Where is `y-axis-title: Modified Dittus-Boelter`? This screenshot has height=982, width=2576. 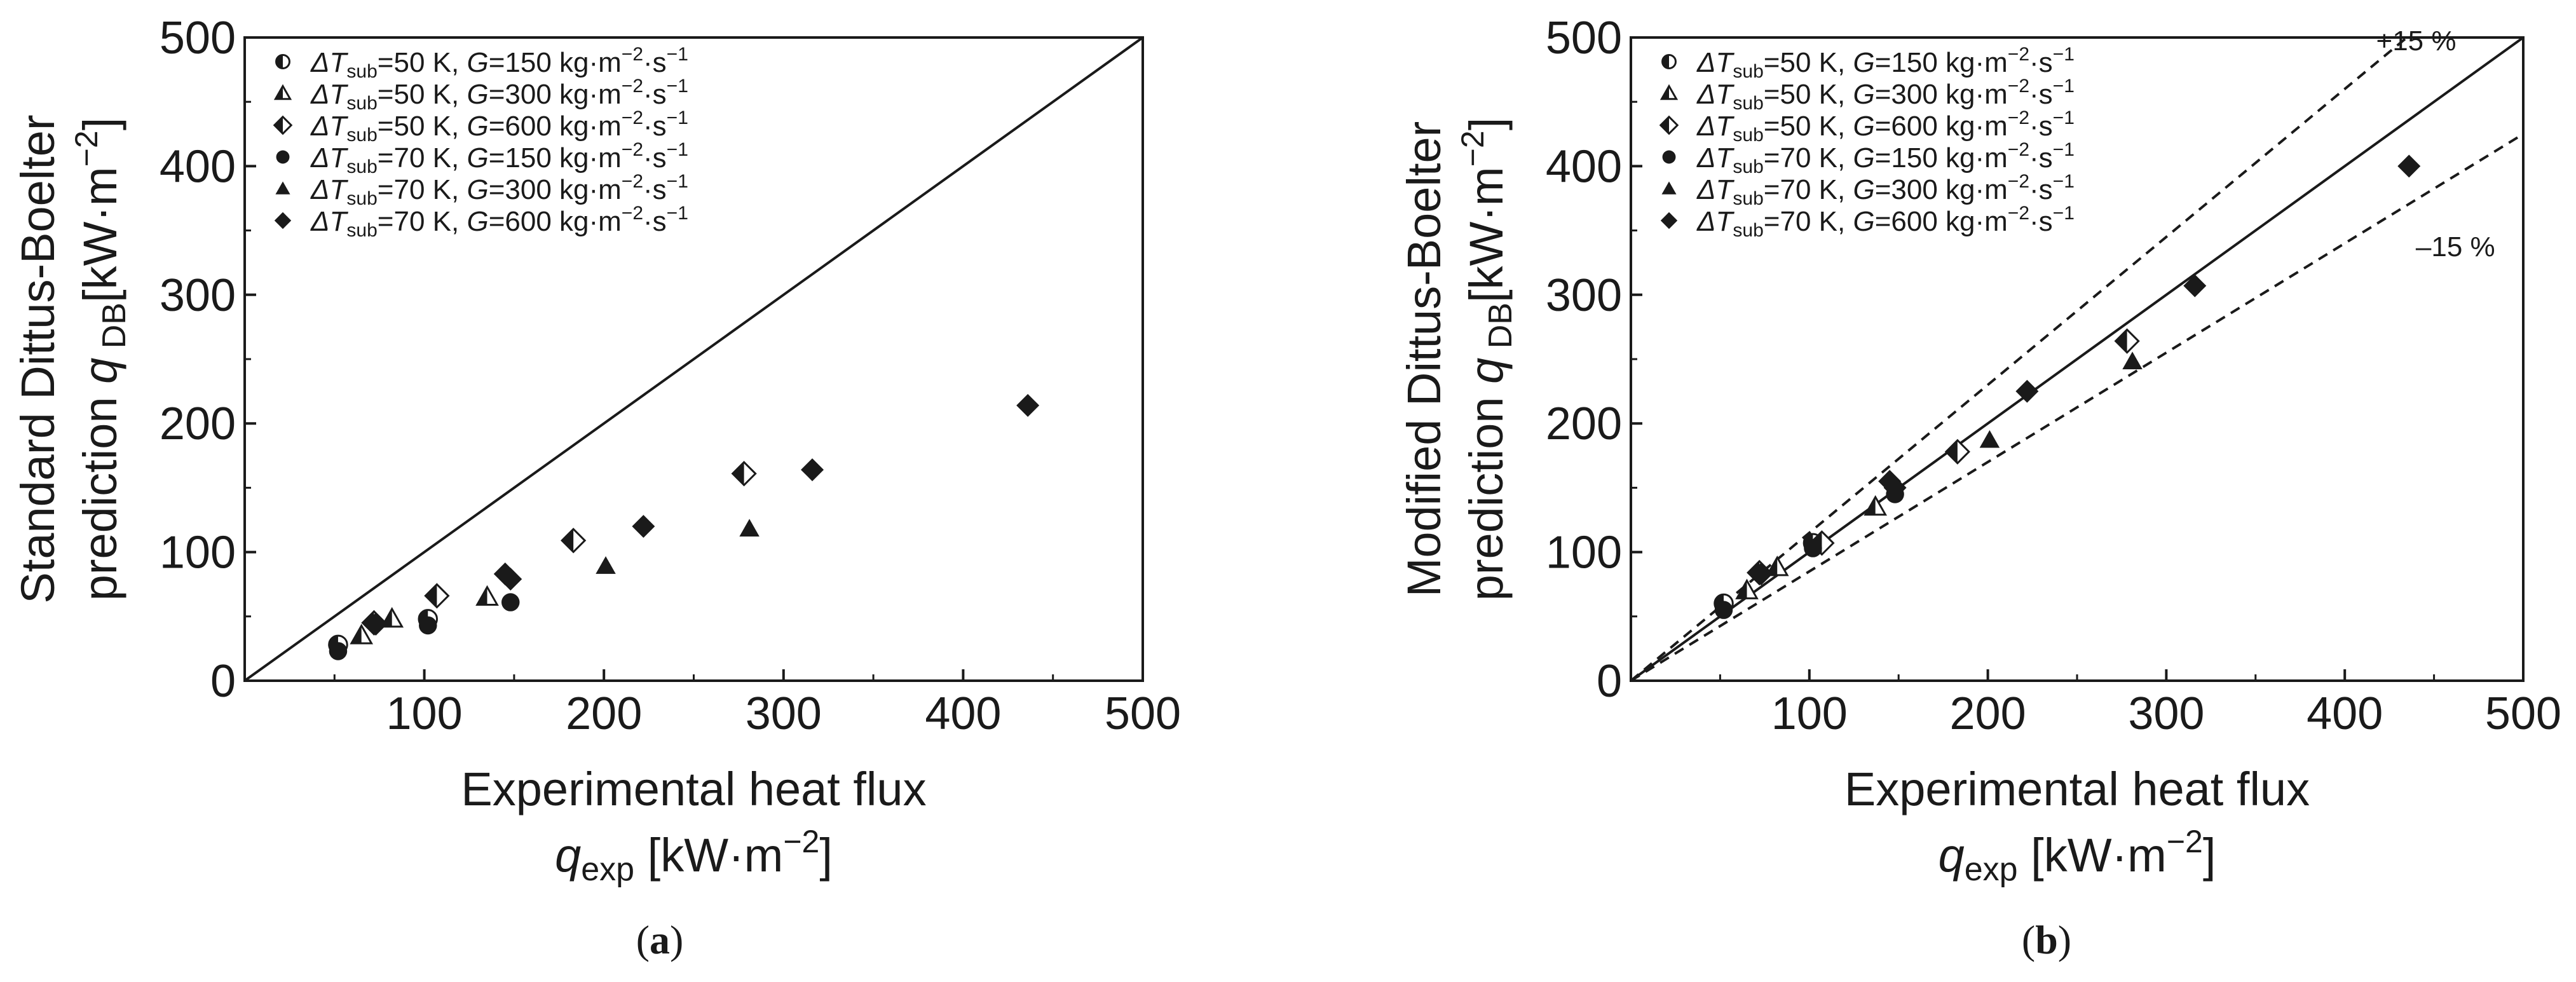
y-axis-title: Modified Dittus-Boelter is located at coordinates (1424, 359).